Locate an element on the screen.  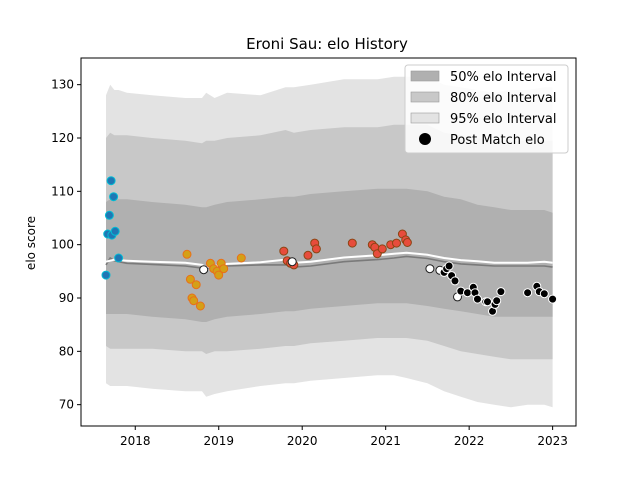
x-tick-label: 2023 is located at coordinates (552, 441).